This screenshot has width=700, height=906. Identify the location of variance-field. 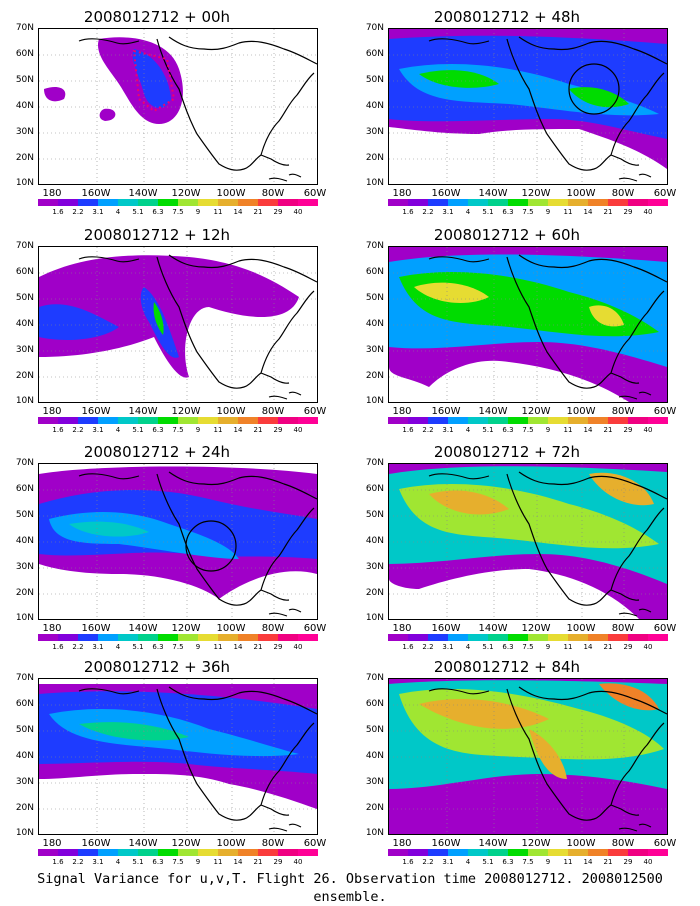
(528, 106).